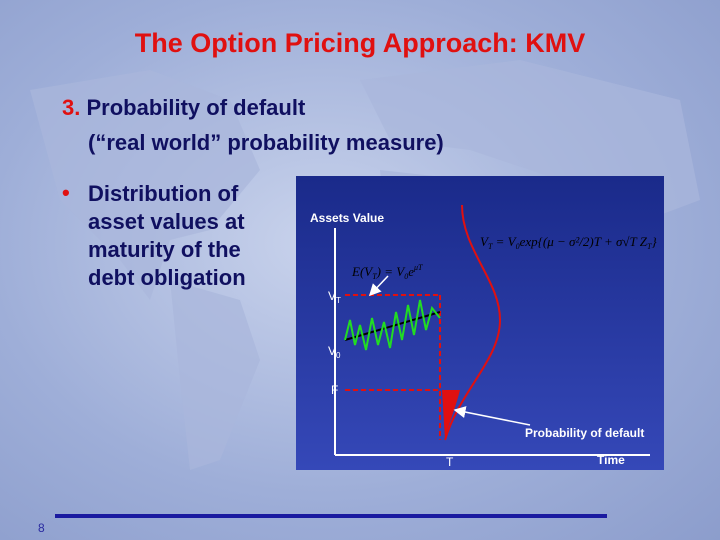 Image resolution: width=720 pixels, height=540 pixels. Describe the element at coordinates (450, 462) in the screenshot. I see `t-label: T` at that location.